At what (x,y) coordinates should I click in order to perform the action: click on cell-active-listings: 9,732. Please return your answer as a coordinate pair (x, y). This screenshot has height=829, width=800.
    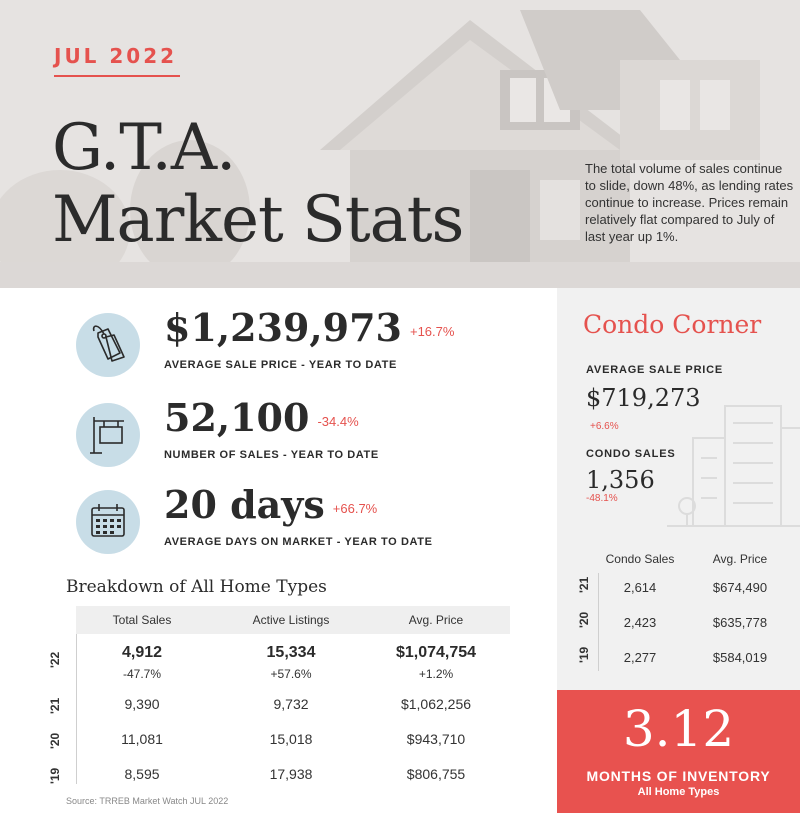
    Looking at the image, I should click on (291, 704).